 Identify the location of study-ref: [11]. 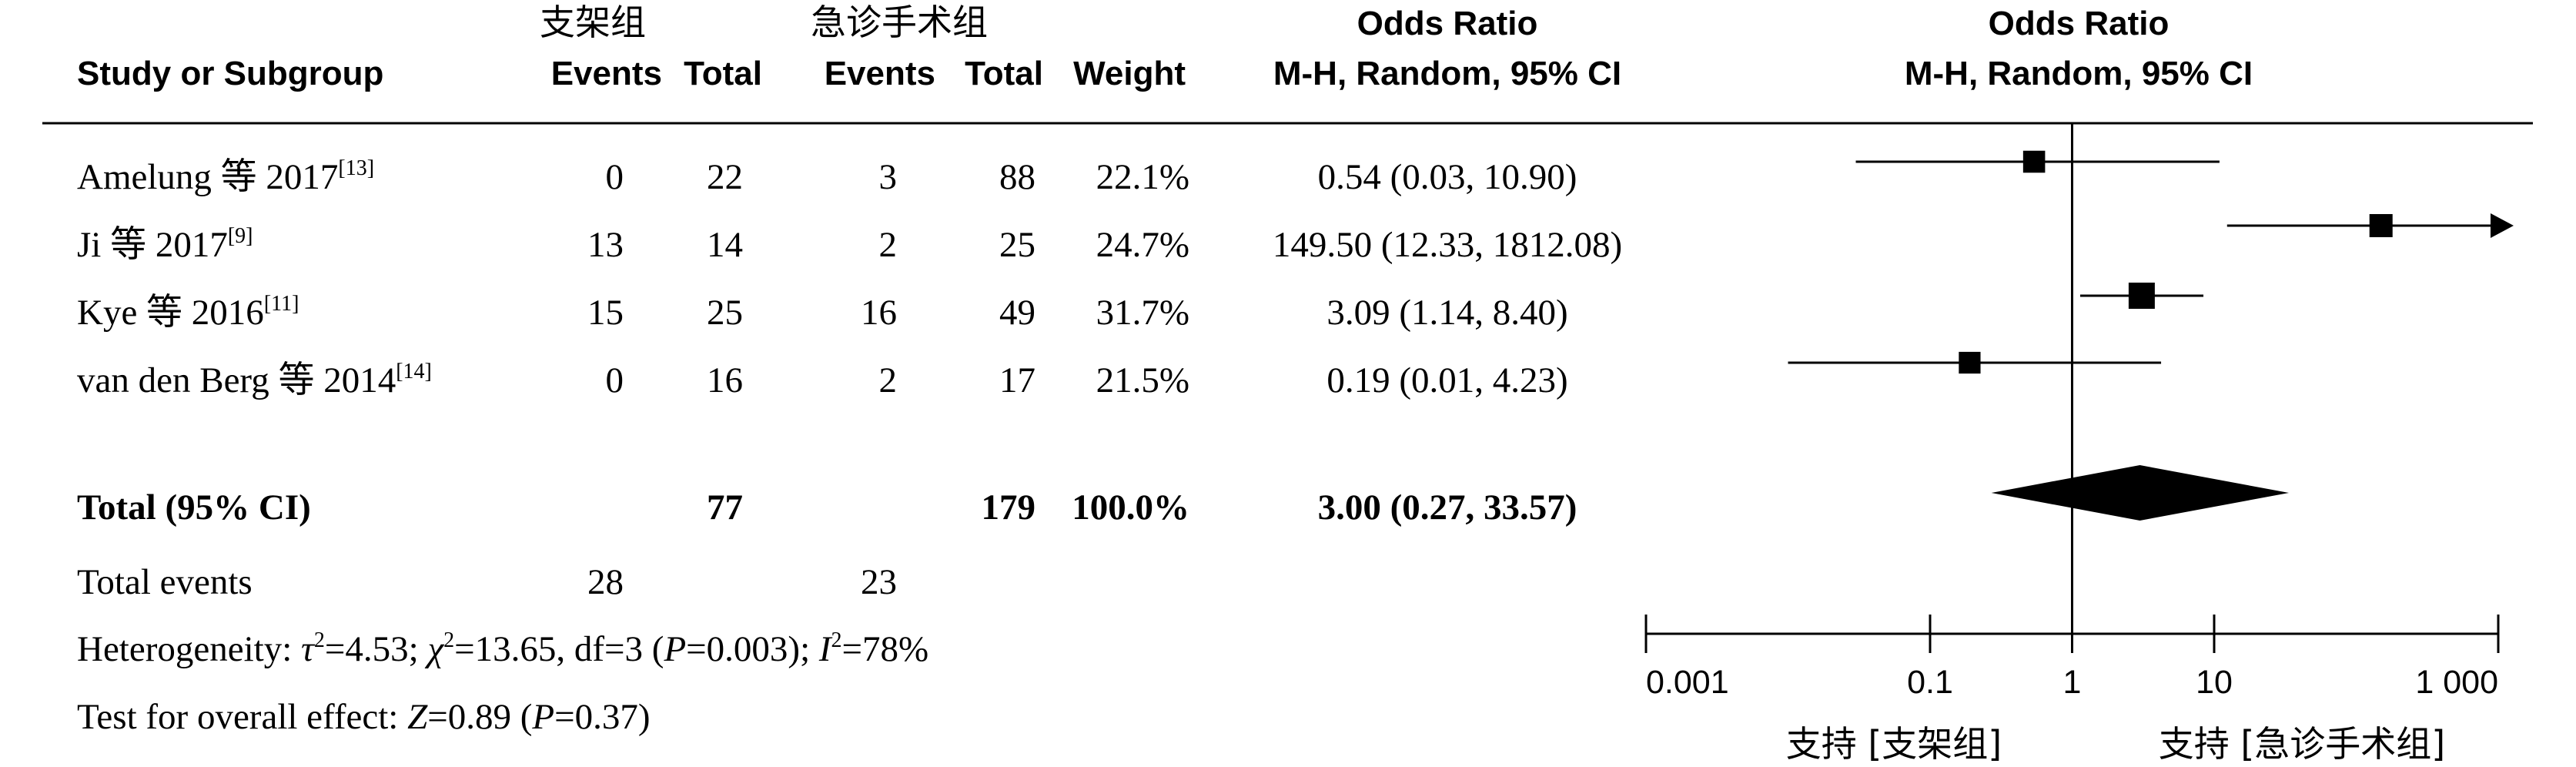
(281, 304).